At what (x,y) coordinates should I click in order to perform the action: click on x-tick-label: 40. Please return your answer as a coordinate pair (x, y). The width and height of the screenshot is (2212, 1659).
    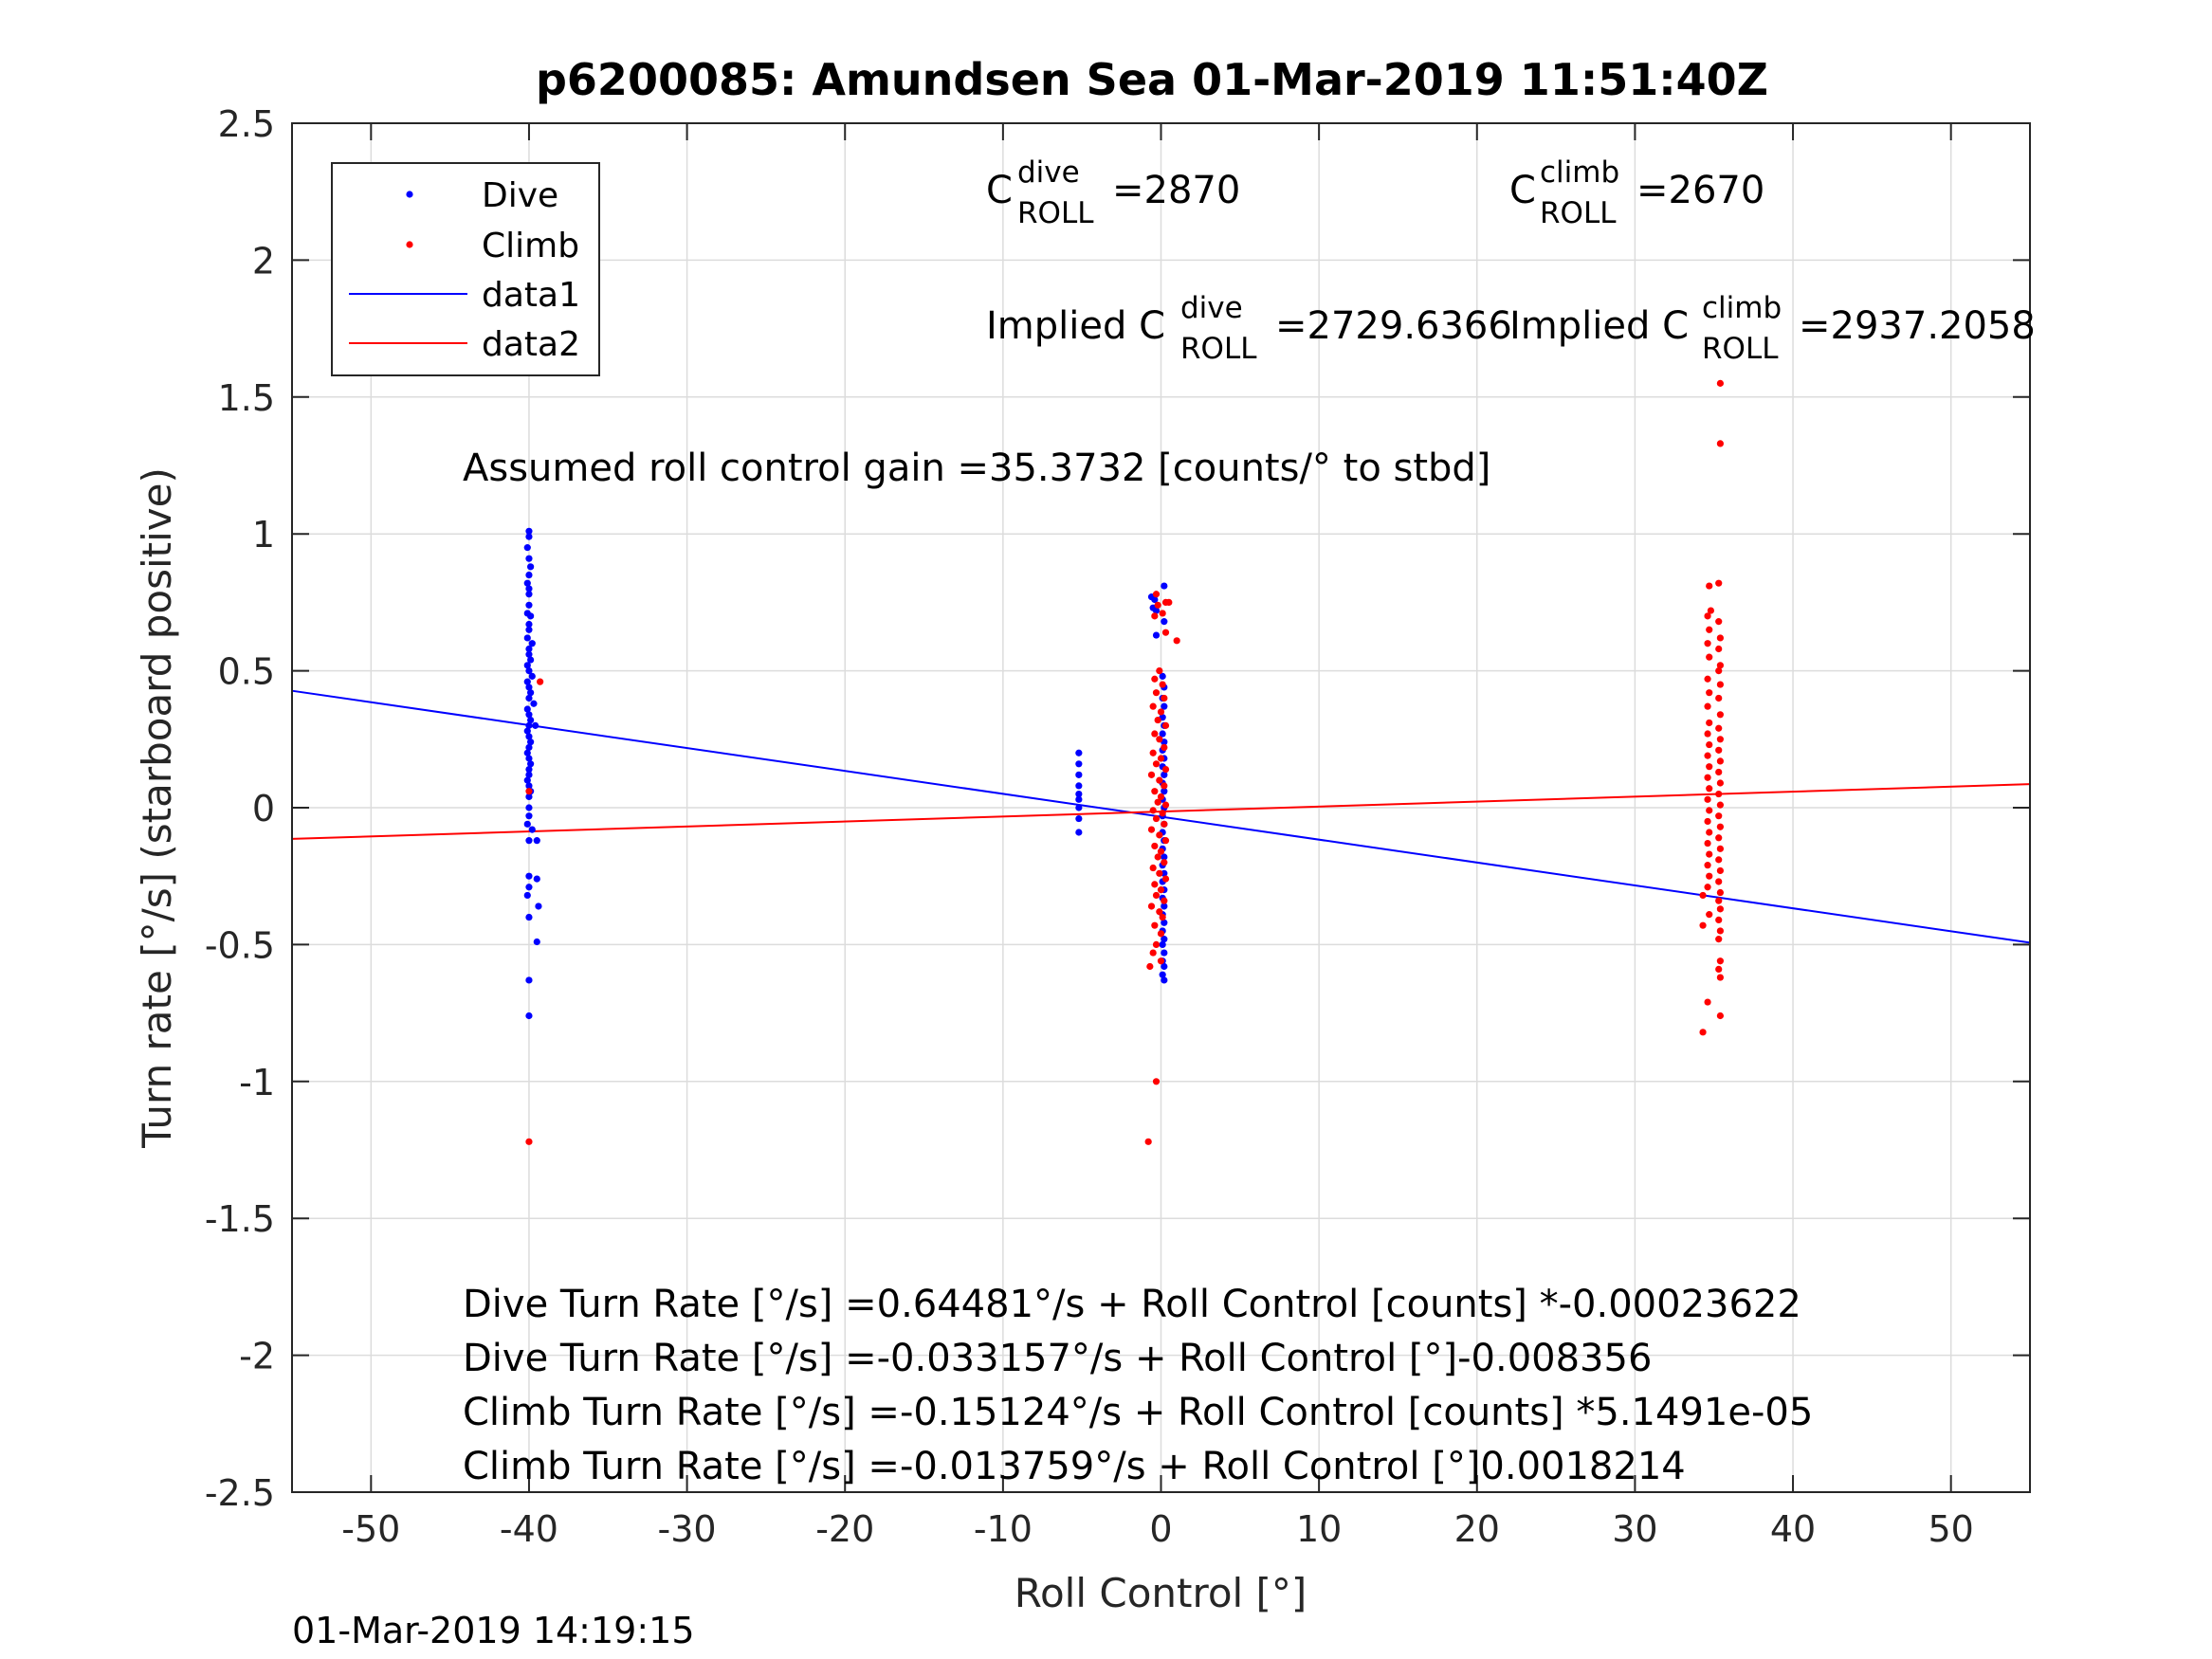
    Looking at the image, I should click on (1793, 1529).